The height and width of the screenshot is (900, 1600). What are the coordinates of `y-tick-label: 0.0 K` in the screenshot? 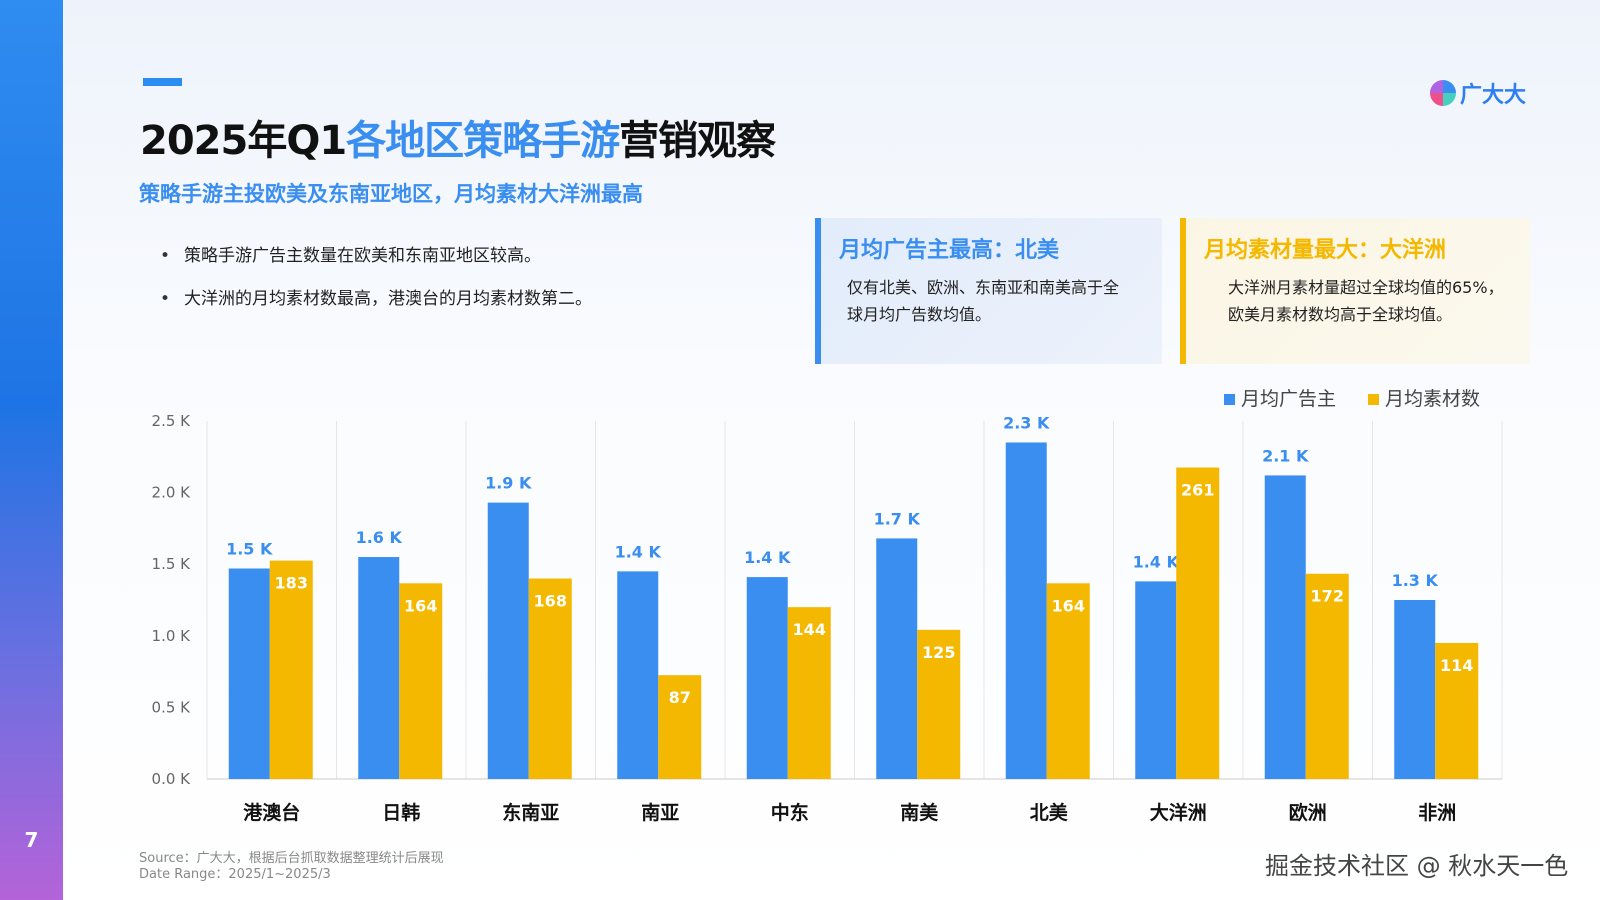 It's located at (172, 779).